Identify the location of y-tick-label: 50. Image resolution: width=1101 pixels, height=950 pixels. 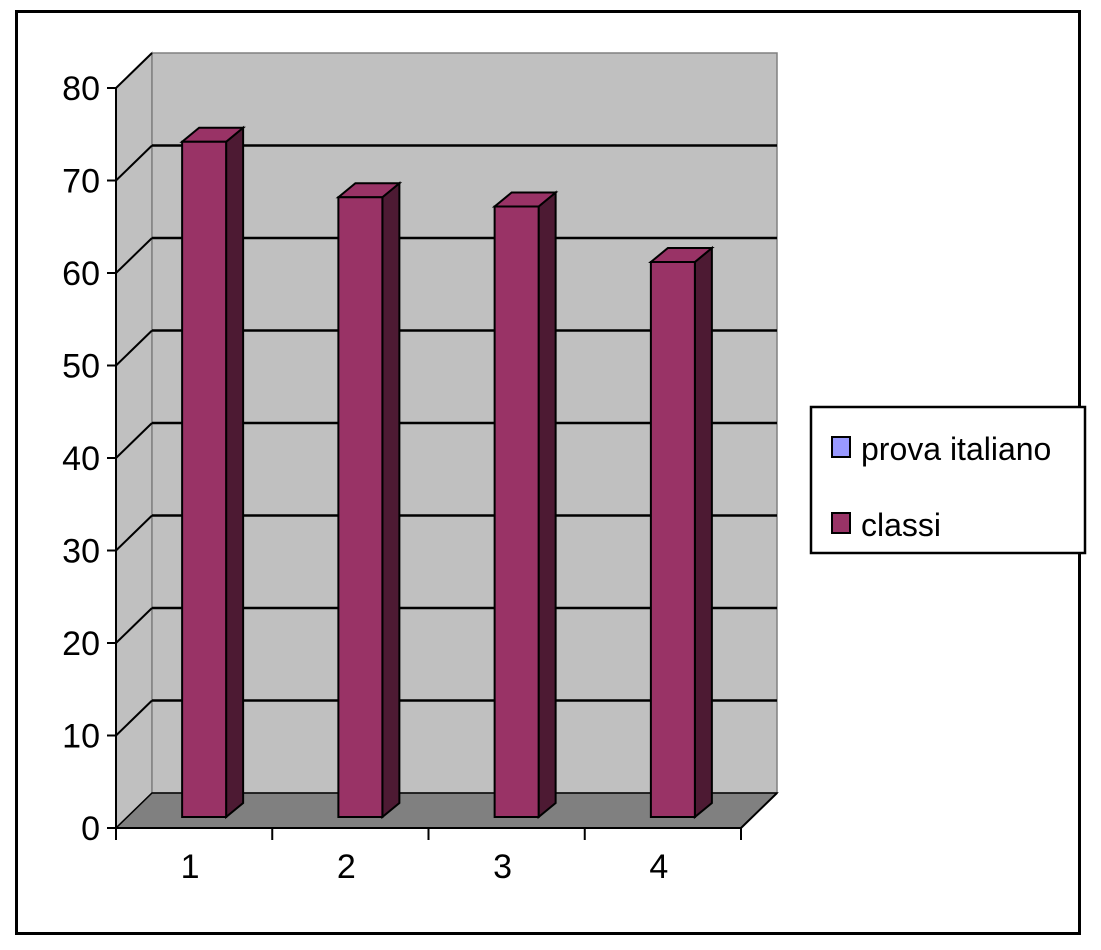
(81, 367).